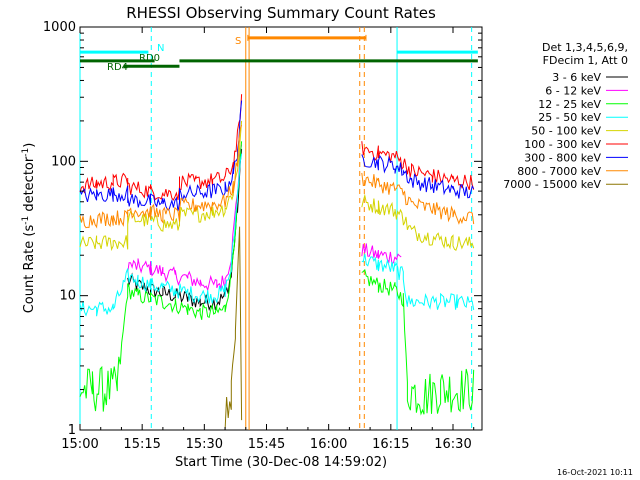 Image resolution: width=640 pixels, height=480 pixels. Describe the element at coordinates (569, 104) in the screenshot. I see `legend-label-2: 12 - 25 keV` at that location.